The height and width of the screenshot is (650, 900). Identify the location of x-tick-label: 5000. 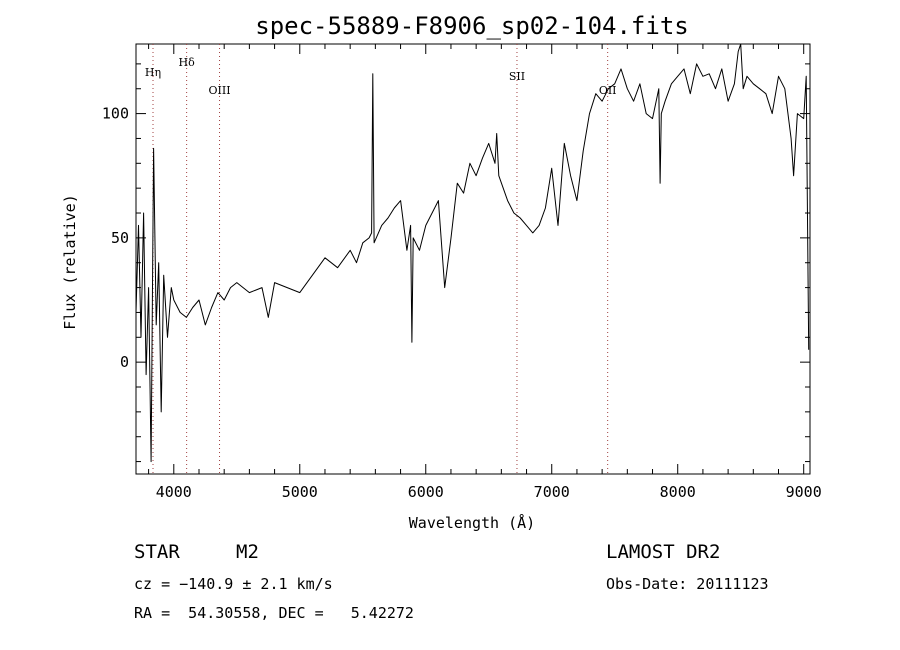
(300, 492).